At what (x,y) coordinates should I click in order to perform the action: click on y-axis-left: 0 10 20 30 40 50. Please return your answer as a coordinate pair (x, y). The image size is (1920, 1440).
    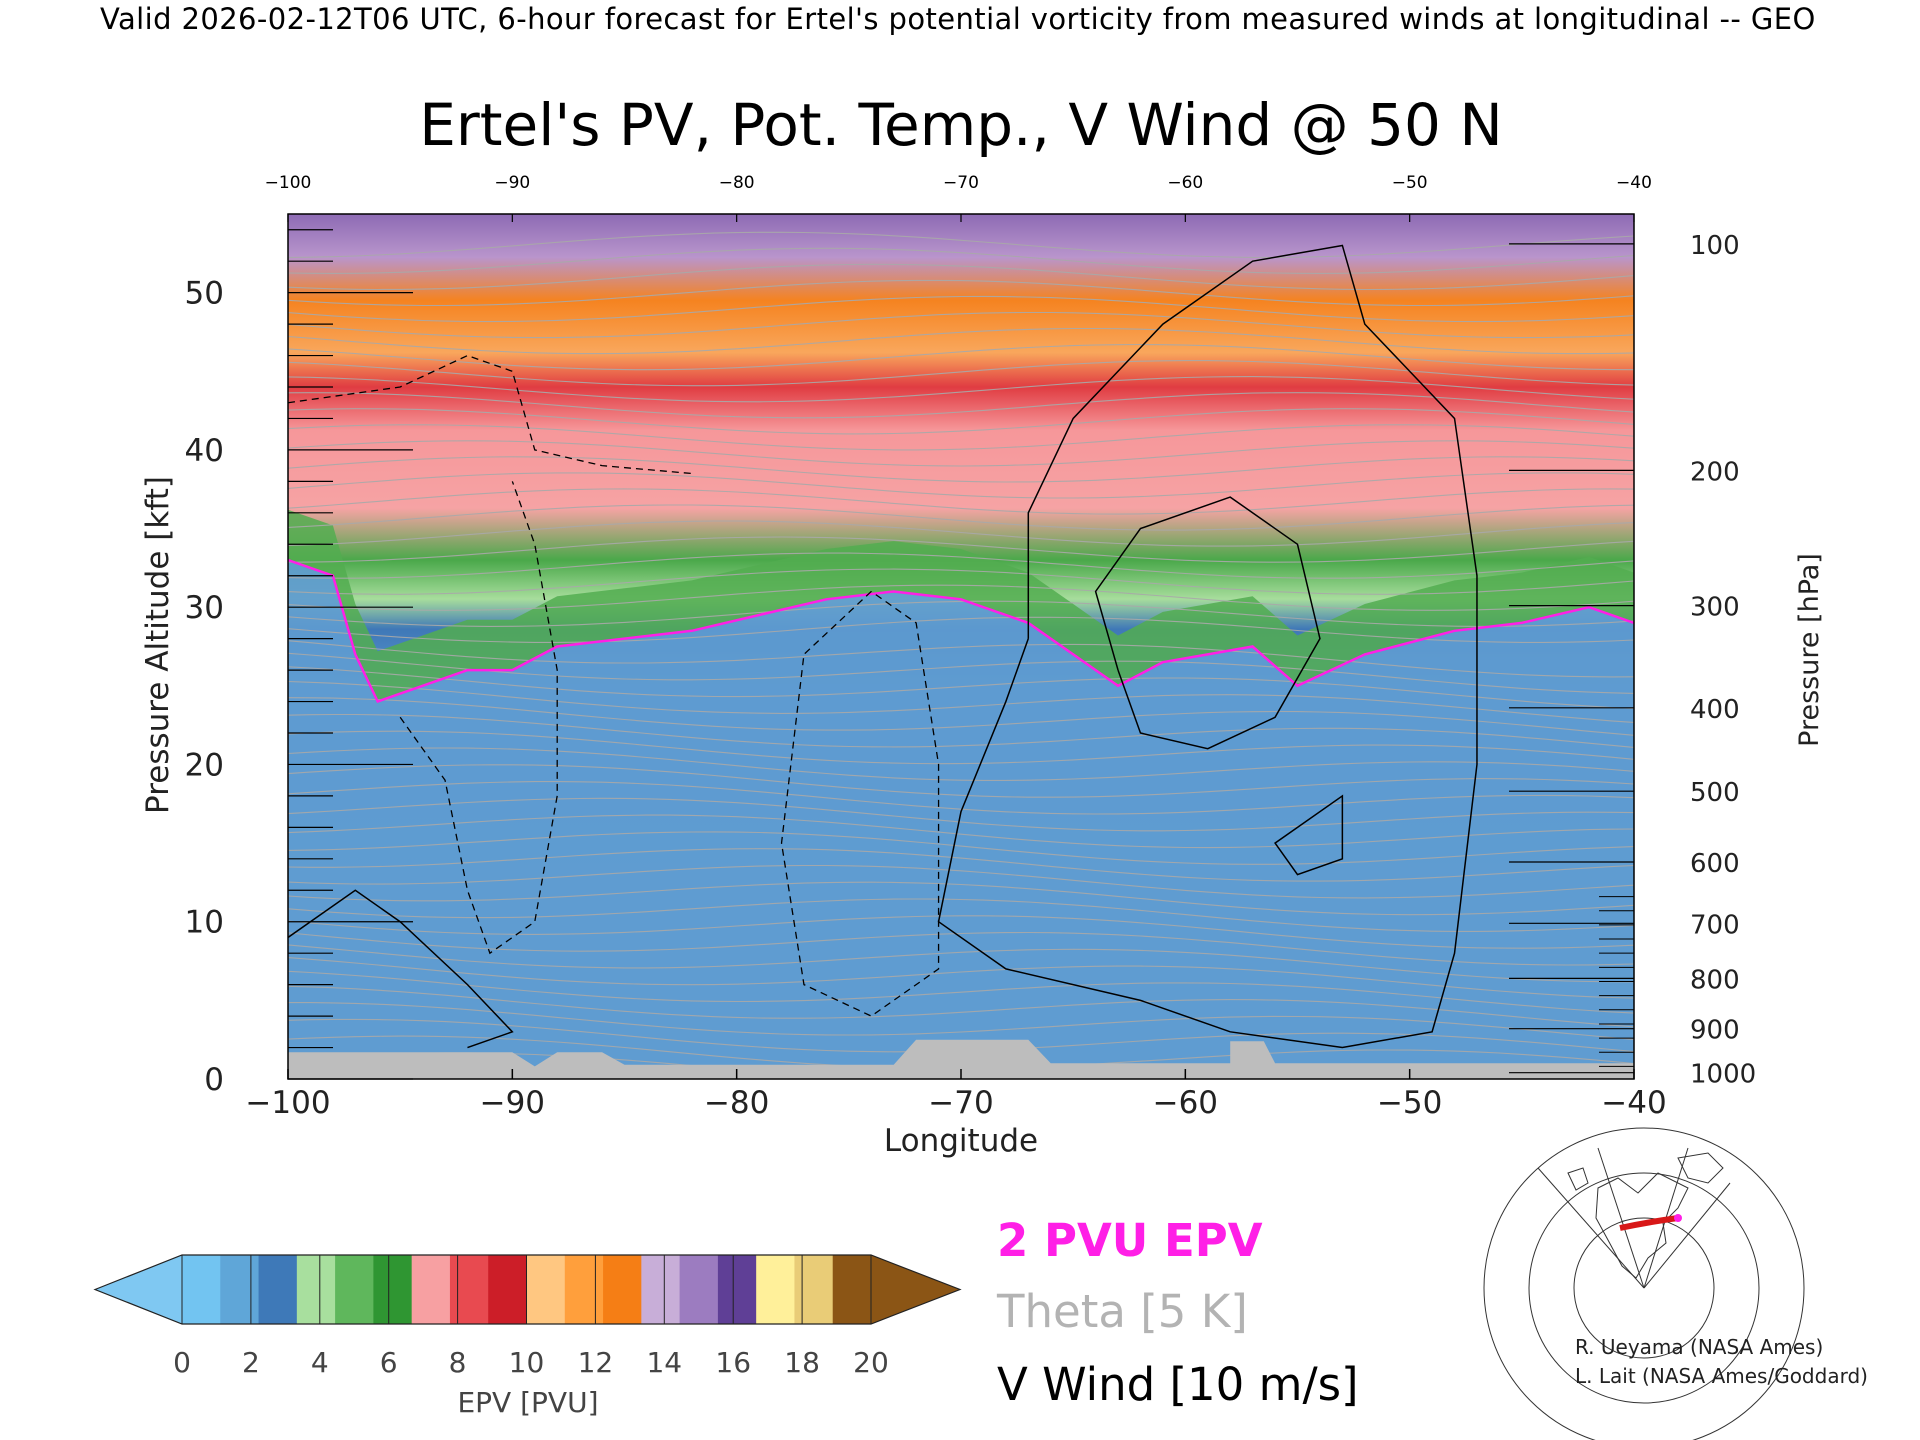
    Looking at the image, I should click on (299, 663).